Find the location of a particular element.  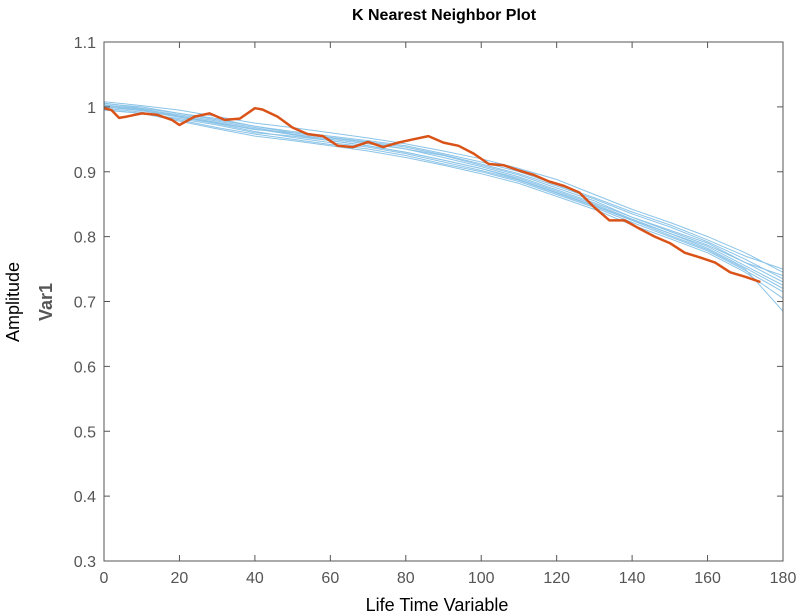

x-tick-label: 180 is located at coordinates (783, 578).